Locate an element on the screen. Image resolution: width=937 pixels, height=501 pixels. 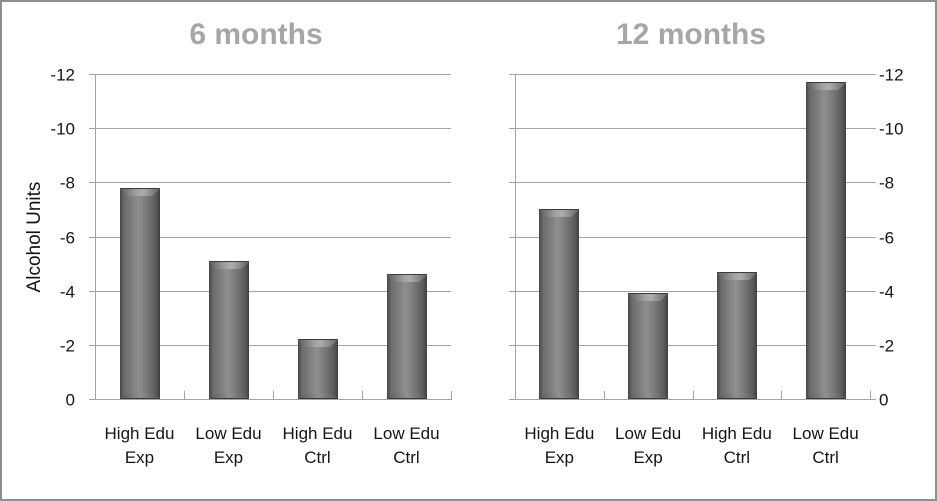
chart-title: 12 months is located at coordinates (691, 34).